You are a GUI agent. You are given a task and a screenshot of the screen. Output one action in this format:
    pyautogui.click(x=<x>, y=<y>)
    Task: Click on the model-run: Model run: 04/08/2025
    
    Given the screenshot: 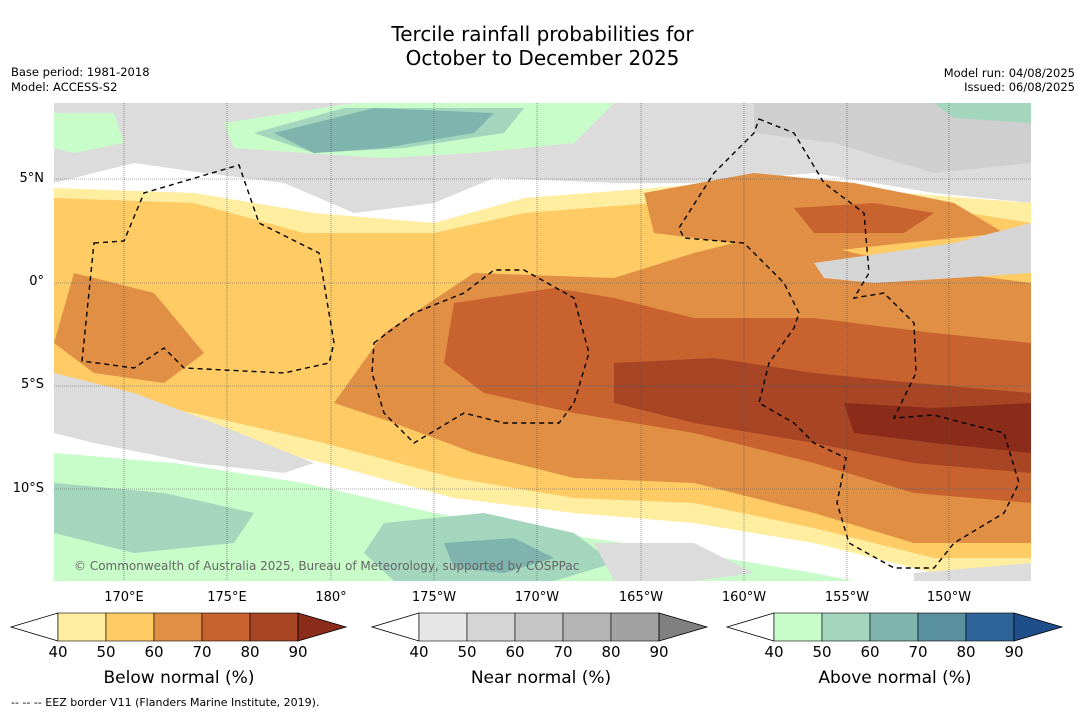 What is the action you would take?
    pyautogui.click(x=1009, y=73)
    